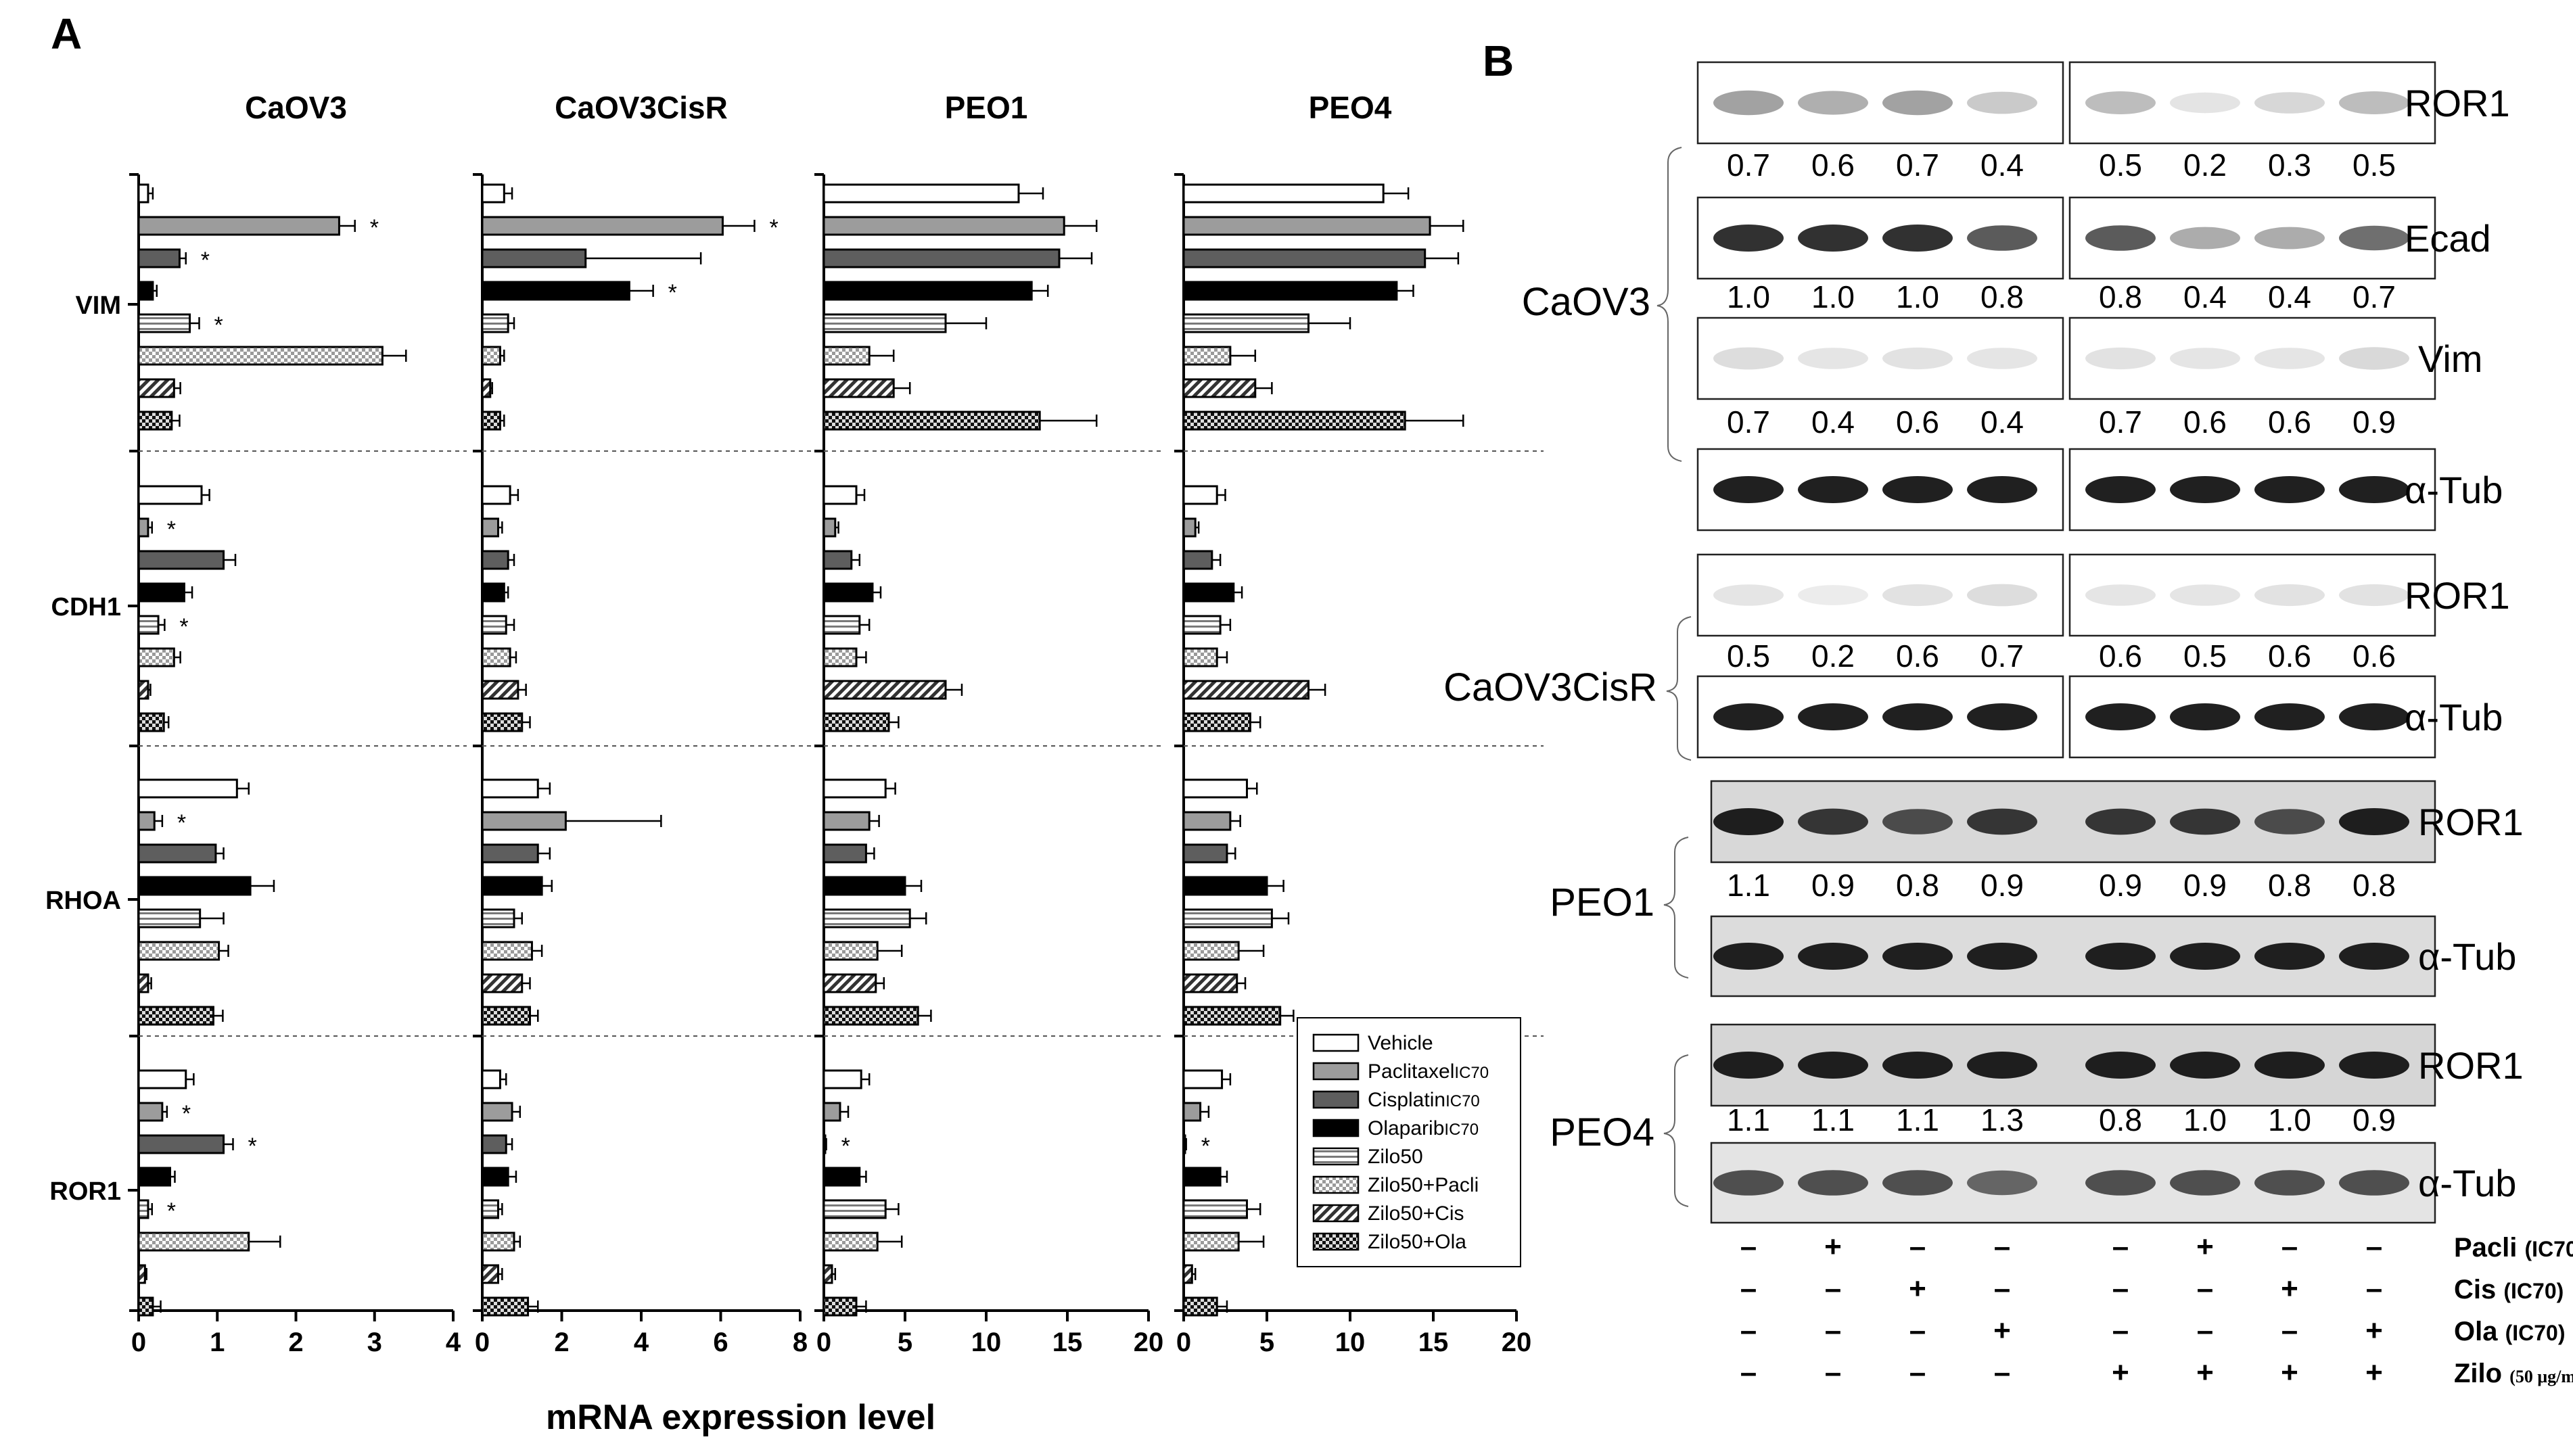 This screenshot has height=1456, width=2573. What do you see at coordinates (2205, 1120) in the screenshot?
I see `band-quant-value: 1.0` at bounding box center [2205, 1120].